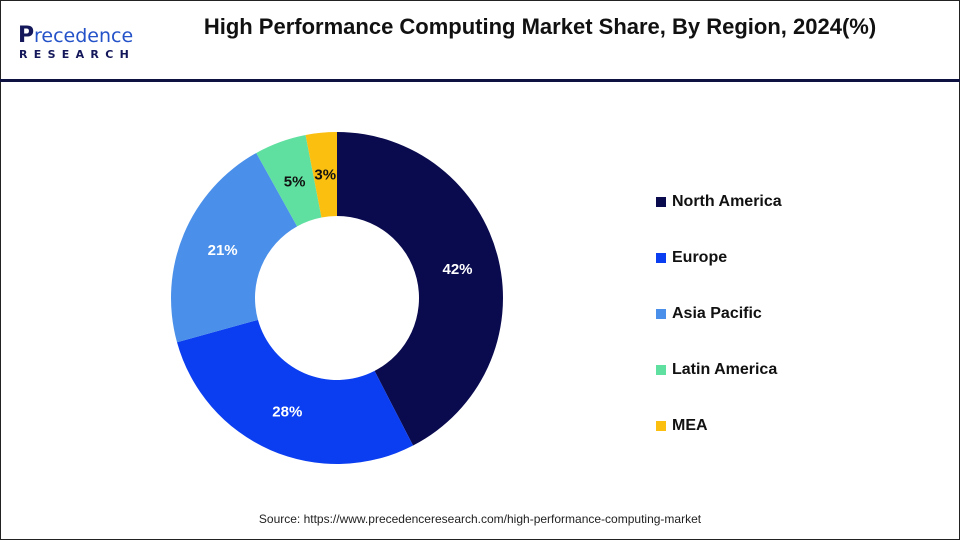 This screenshot has width=960, height=540. I want to click on legend-item: North America, so click(719, 202).